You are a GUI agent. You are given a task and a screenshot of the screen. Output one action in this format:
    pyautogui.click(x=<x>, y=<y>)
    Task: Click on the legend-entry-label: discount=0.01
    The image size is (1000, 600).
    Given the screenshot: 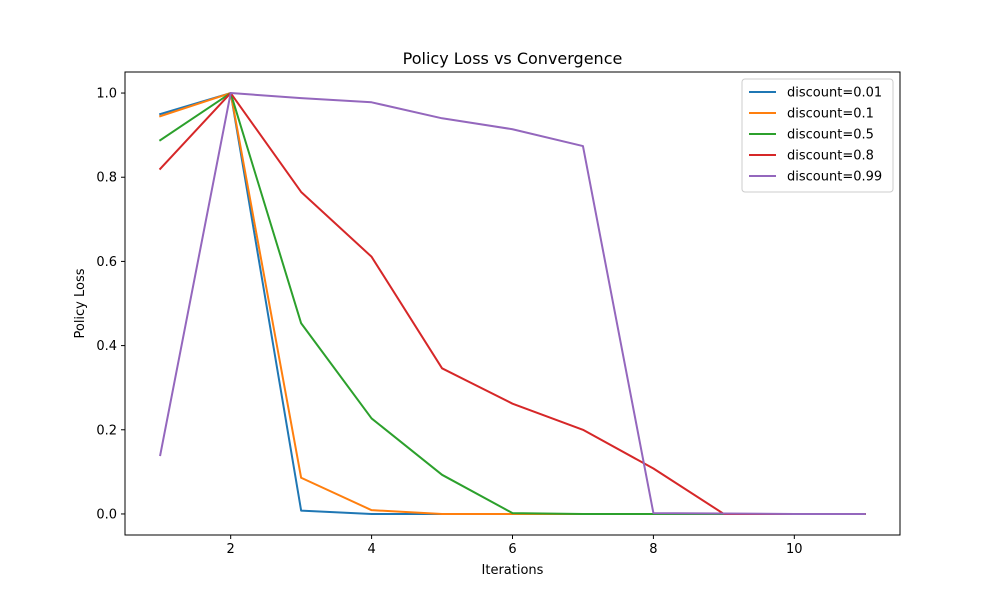 What is the action you would take?
    pyautogui.click(x=834, y=93)
    